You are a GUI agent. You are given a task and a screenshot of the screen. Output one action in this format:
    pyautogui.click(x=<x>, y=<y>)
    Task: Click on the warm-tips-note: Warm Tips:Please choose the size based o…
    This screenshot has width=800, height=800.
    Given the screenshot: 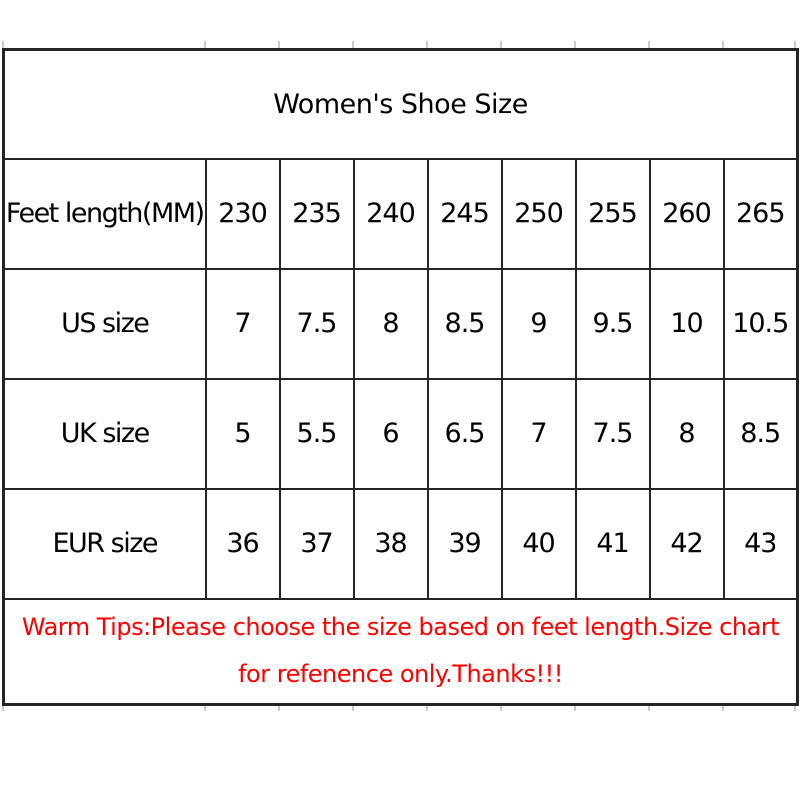 What is the action you would take?
    pyautogui.click(x=400, y=651)
    